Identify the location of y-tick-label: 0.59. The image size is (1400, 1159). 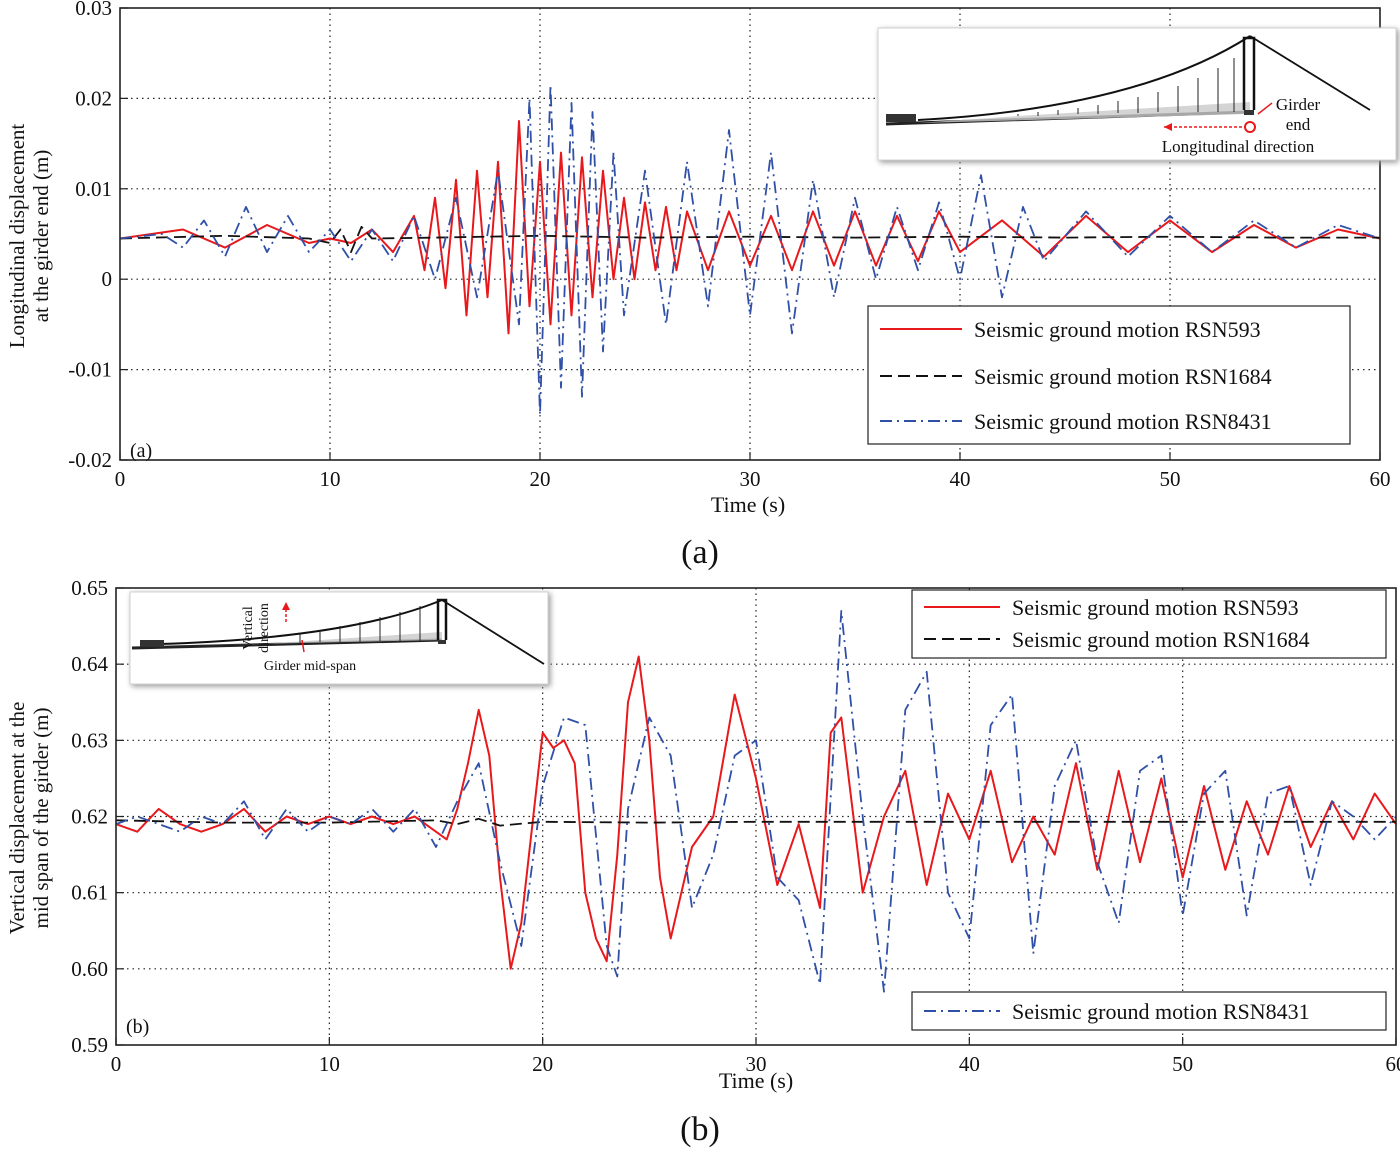
(89, 1045).